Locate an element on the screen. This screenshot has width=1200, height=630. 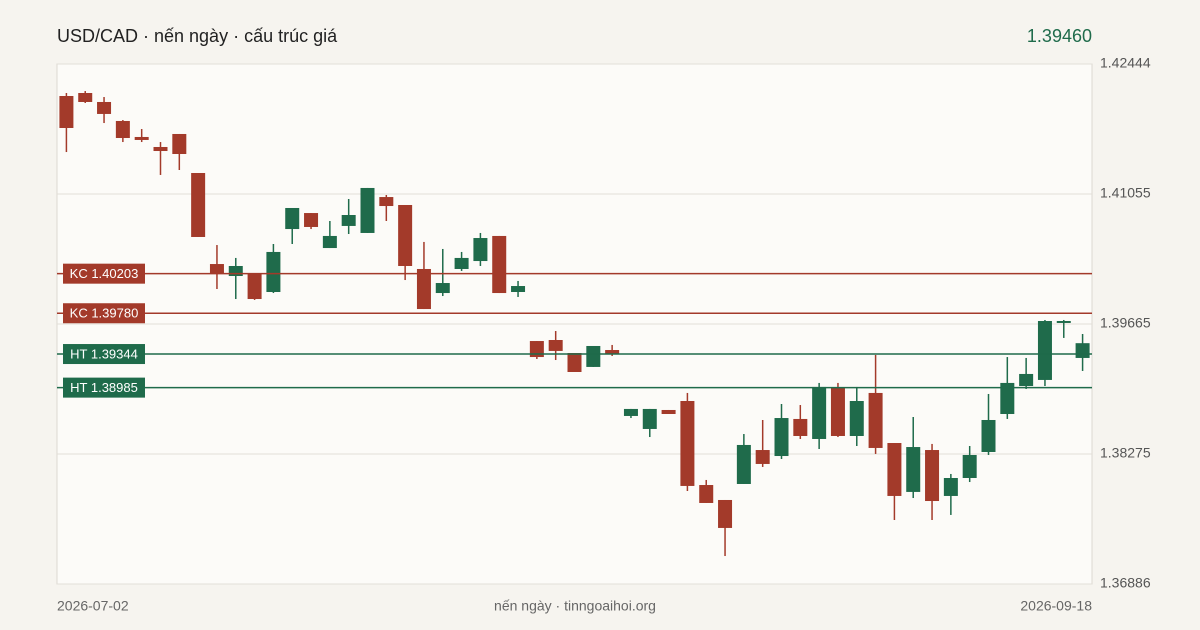
level-label: KC 1.40203 is located at coordinates (104, 273).